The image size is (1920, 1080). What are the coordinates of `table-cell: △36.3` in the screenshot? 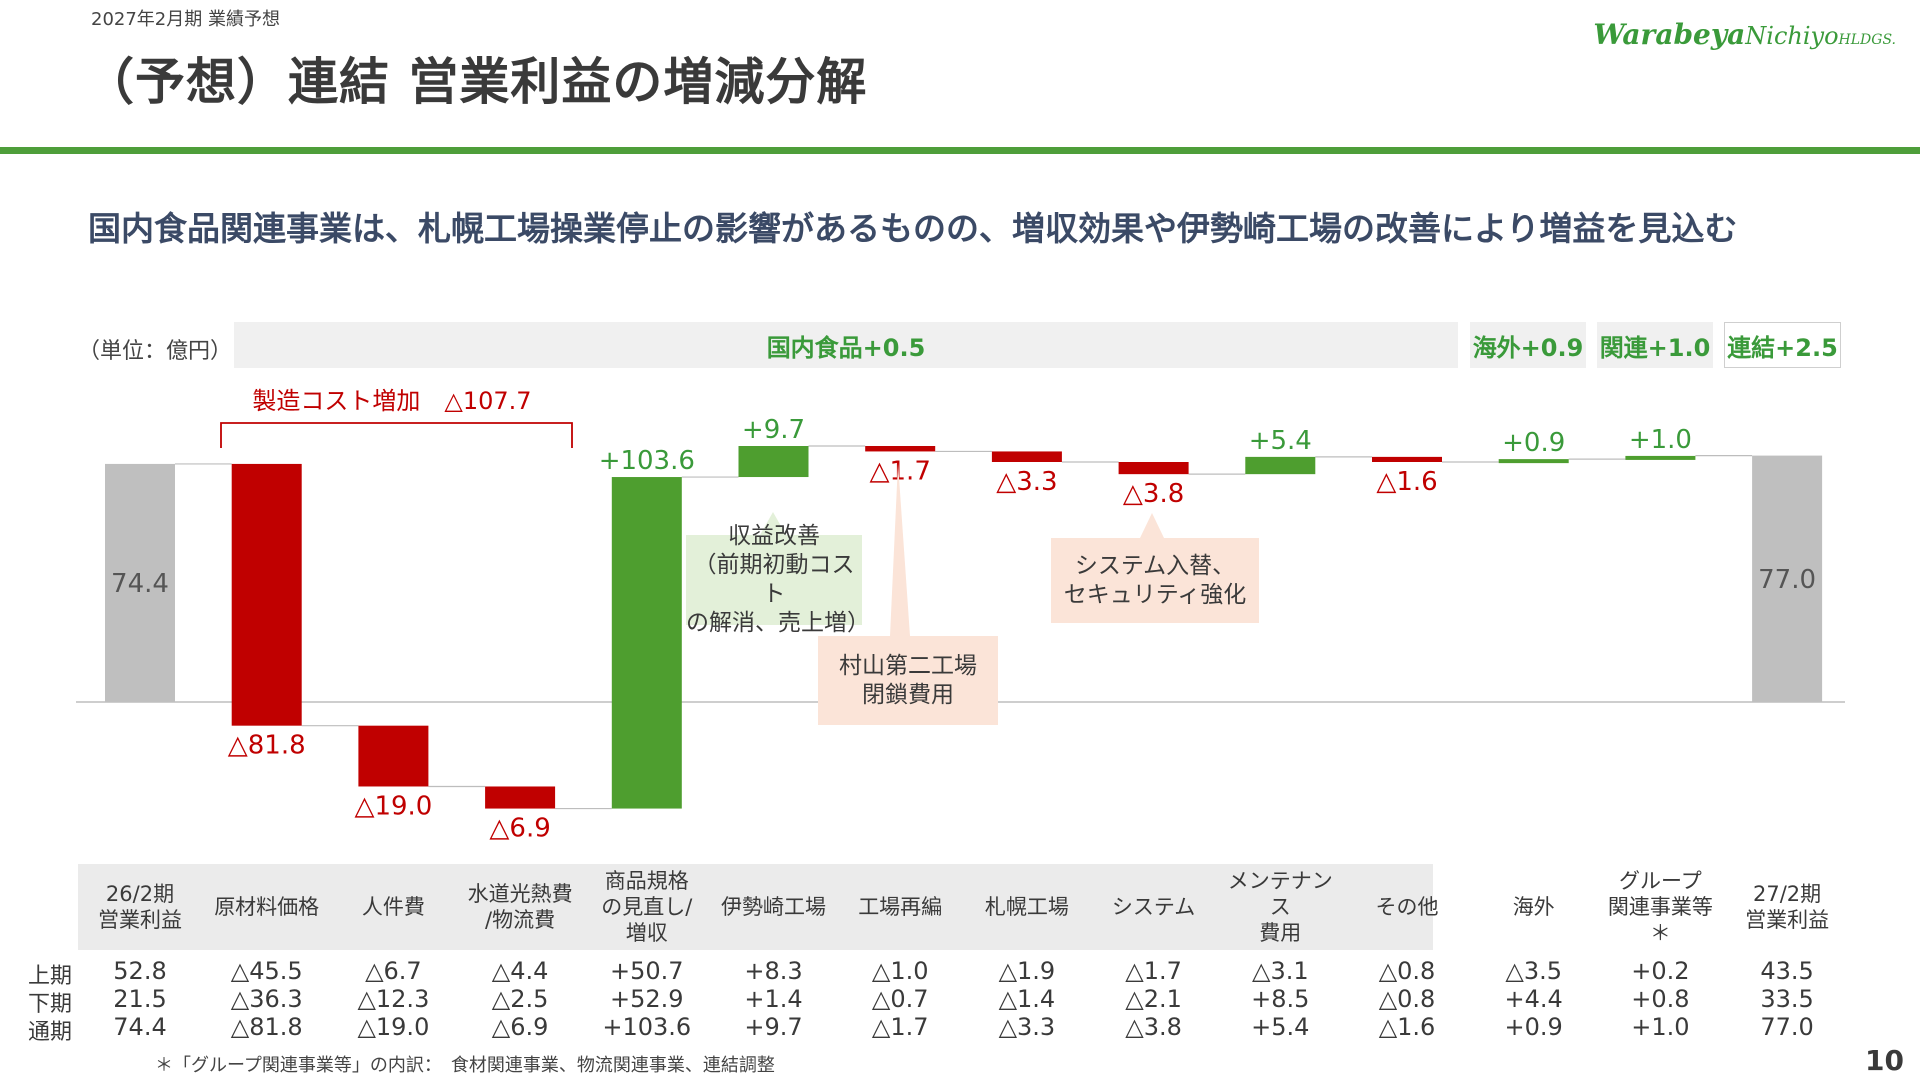 It's located at (266, 999).